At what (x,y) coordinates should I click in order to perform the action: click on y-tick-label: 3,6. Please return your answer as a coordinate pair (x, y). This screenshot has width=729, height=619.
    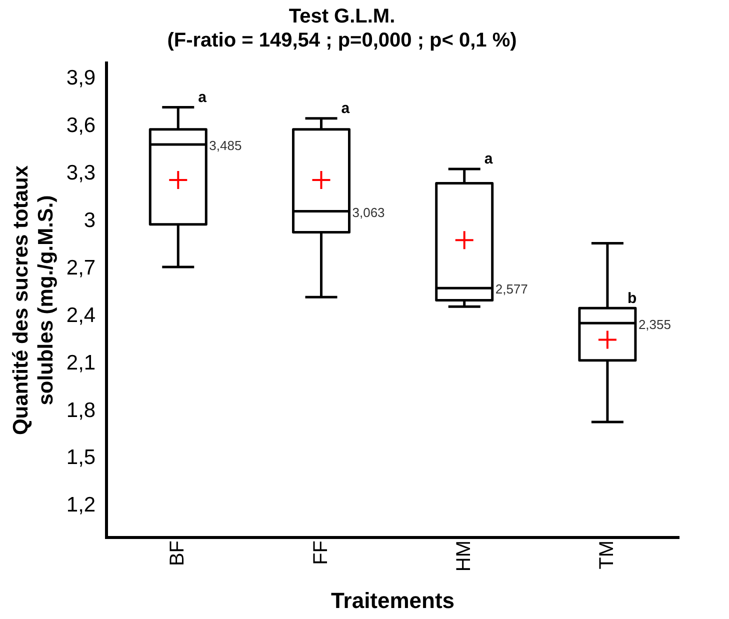
    Looking at the image, I should click on (81, 126).